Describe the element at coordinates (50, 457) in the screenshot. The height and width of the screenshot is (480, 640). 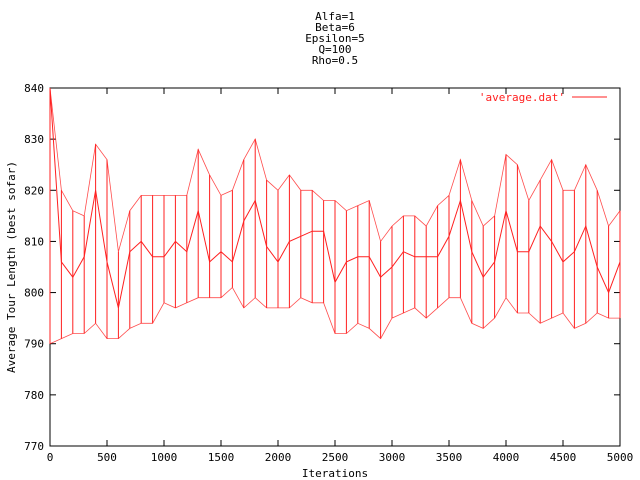
I see `x-tick-label: 0` at that location.